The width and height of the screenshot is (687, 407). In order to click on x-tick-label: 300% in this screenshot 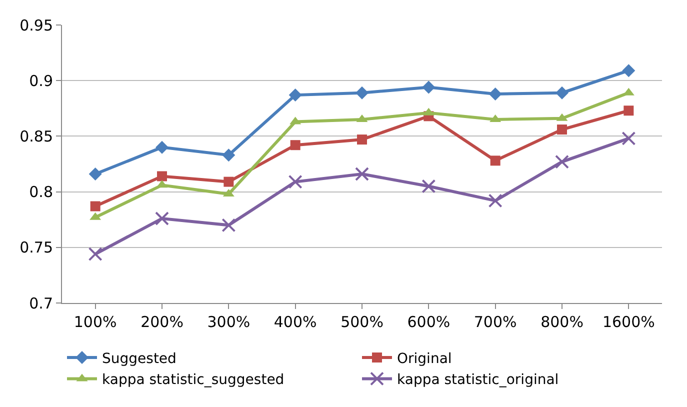, I will do `click(228, 322)`.